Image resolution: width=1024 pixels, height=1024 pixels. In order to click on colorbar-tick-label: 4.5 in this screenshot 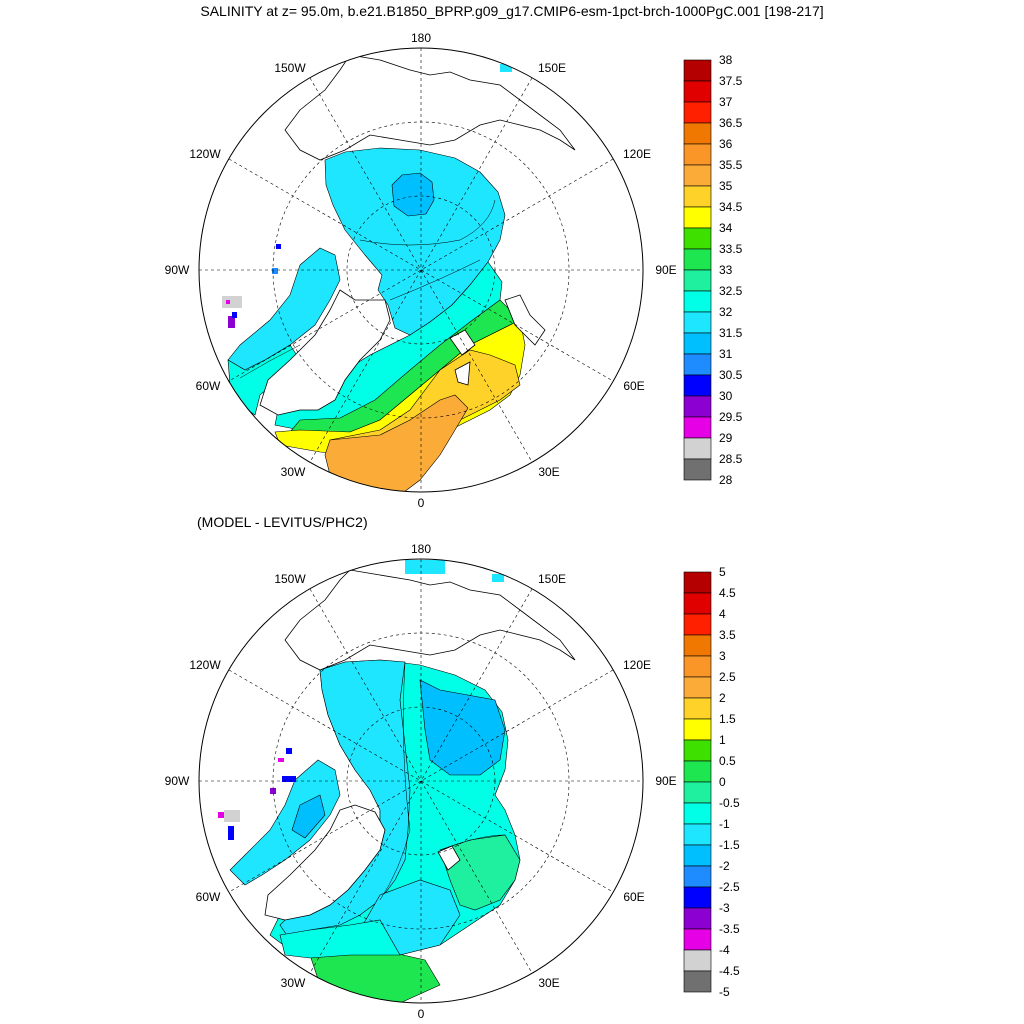, I will do `click(727, 593)`.